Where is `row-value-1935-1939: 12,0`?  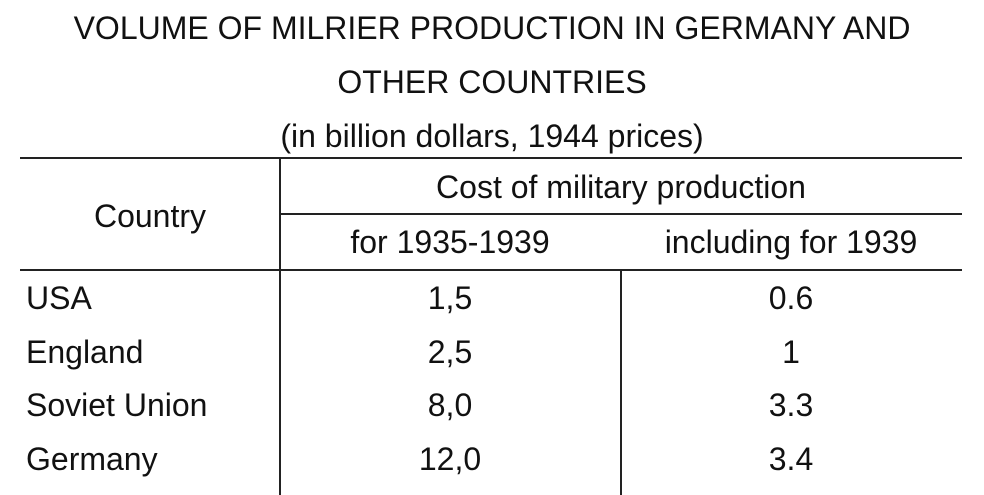 row-value-1935-1939: 12,0 is located at coordinates (450, 459).